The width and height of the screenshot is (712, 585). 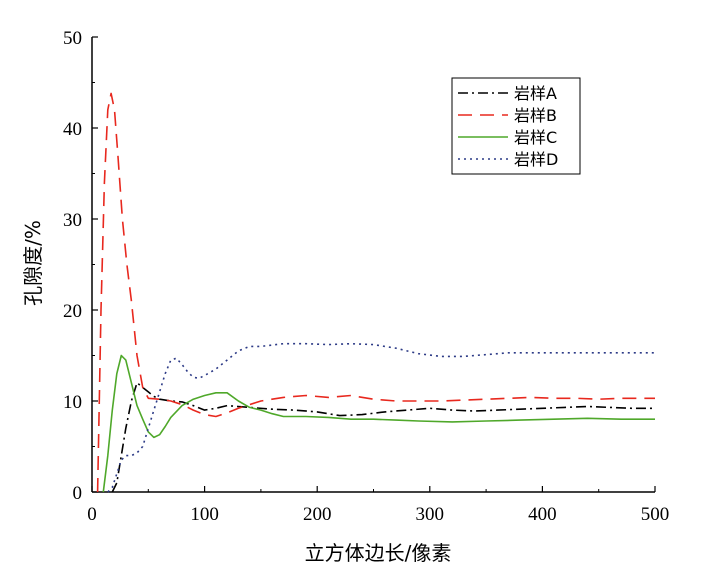 I want to click on x-tick-label: 400, so click(x=542, y=514).